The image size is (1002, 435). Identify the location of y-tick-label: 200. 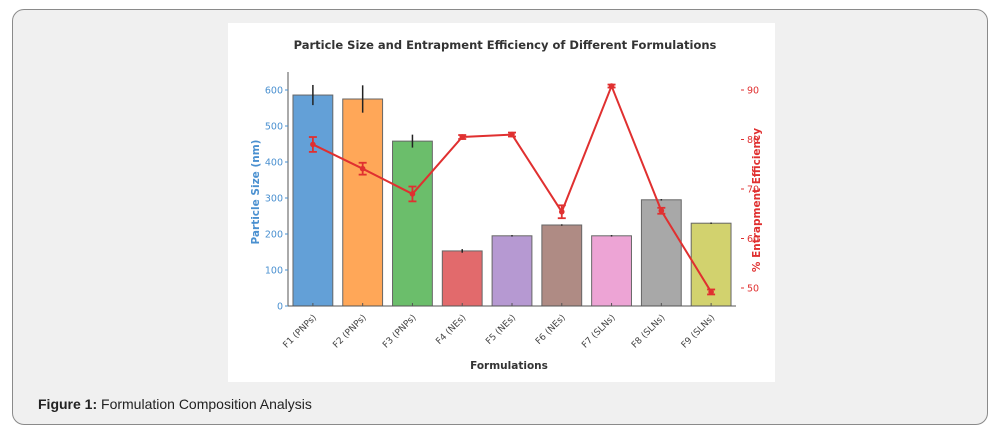
(274, 235).